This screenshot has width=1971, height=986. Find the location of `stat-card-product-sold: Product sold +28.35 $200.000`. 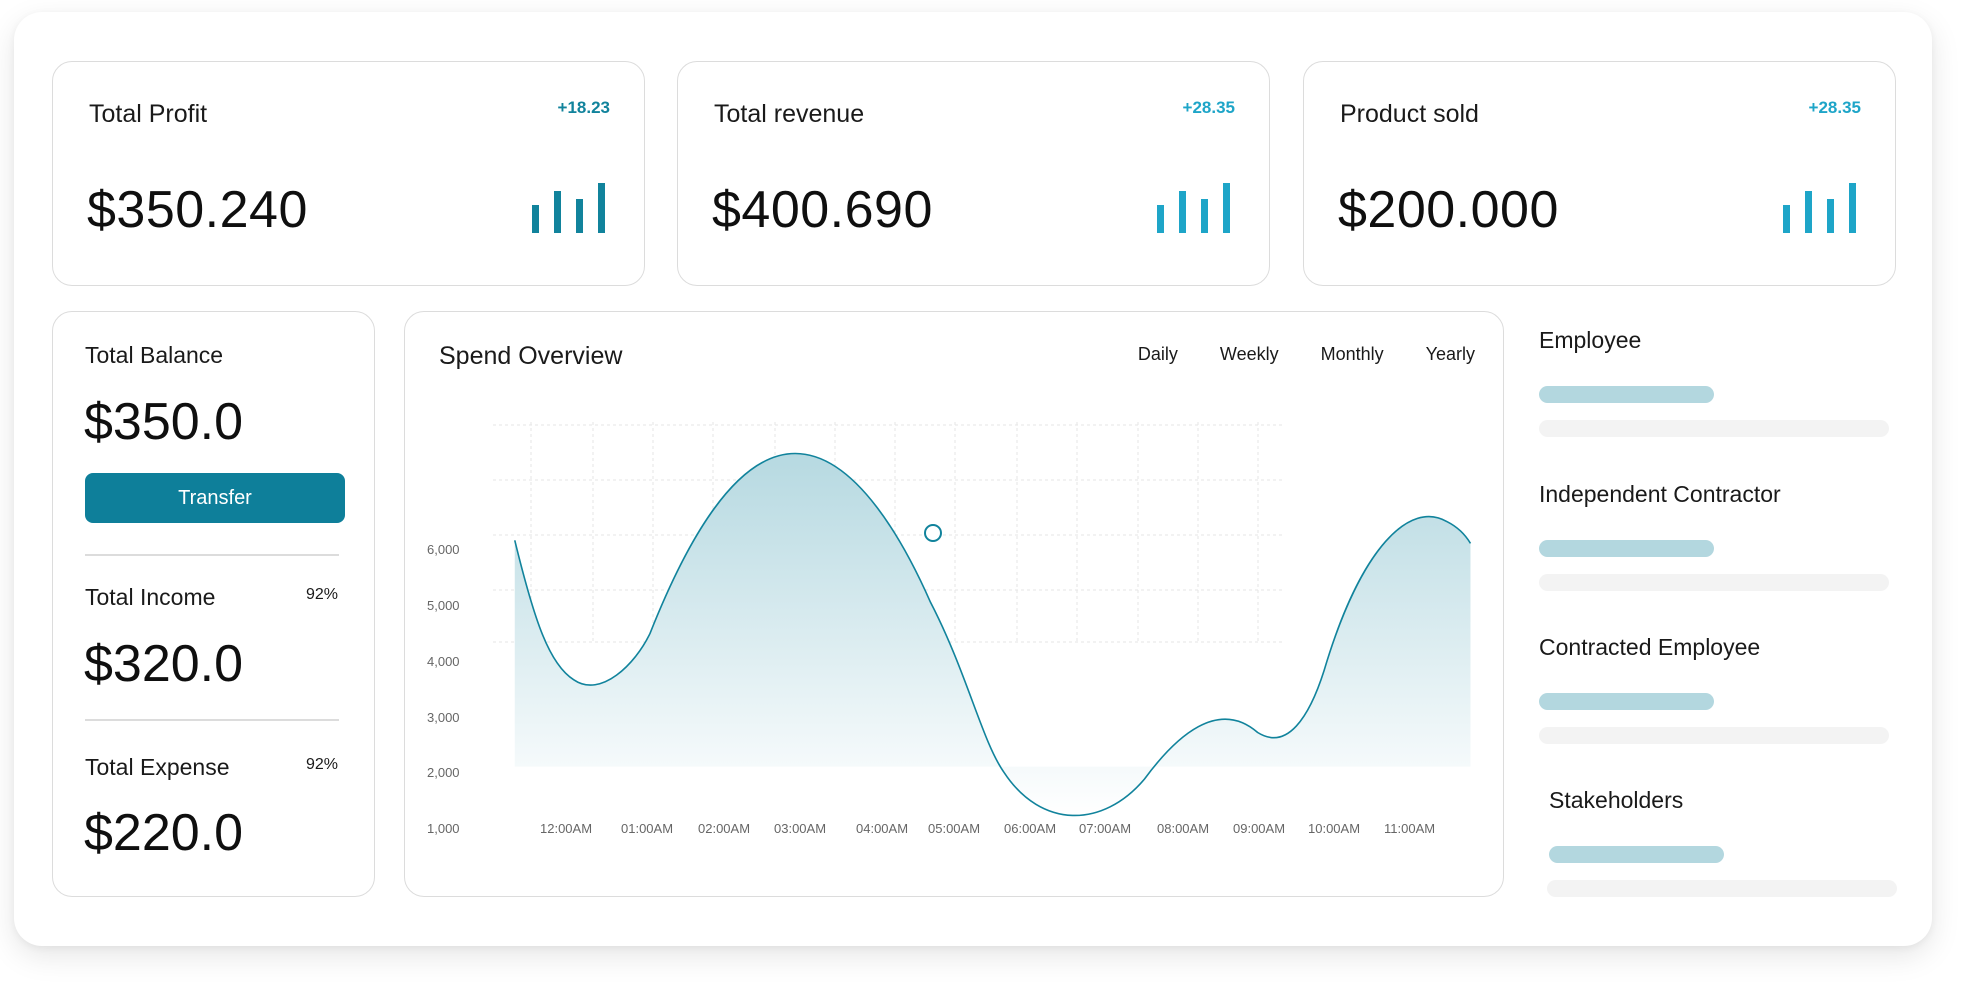

stat-card-product-sold: Product sold +28.35 $200.000 is located at coordinates (1599, 173).